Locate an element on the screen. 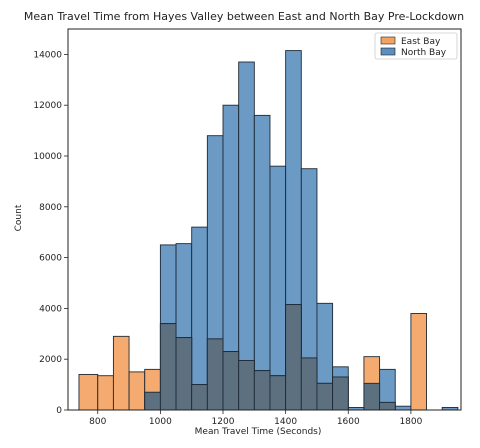  x-tick-label-800: 800 is located at coordinates (97, 422).